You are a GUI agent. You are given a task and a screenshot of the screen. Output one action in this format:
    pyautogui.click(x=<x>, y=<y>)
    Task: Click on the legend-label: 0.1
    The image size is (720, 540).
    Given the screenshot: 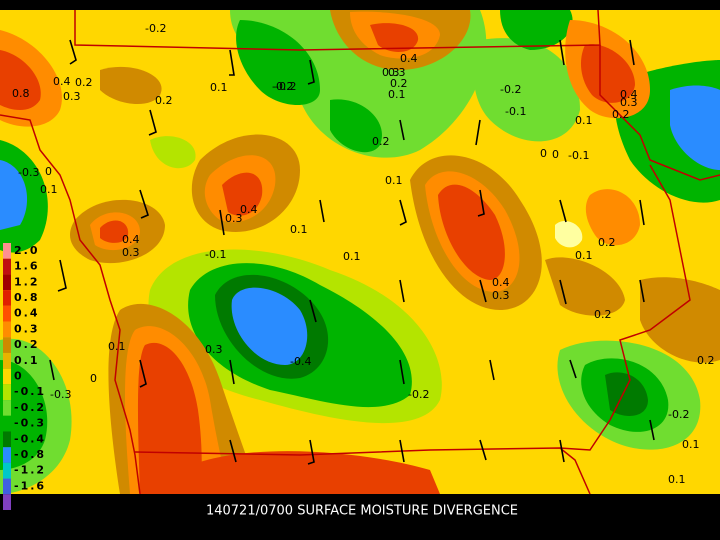 What is the action you would take?
    pyautogui.click(x=27, y=360)
    